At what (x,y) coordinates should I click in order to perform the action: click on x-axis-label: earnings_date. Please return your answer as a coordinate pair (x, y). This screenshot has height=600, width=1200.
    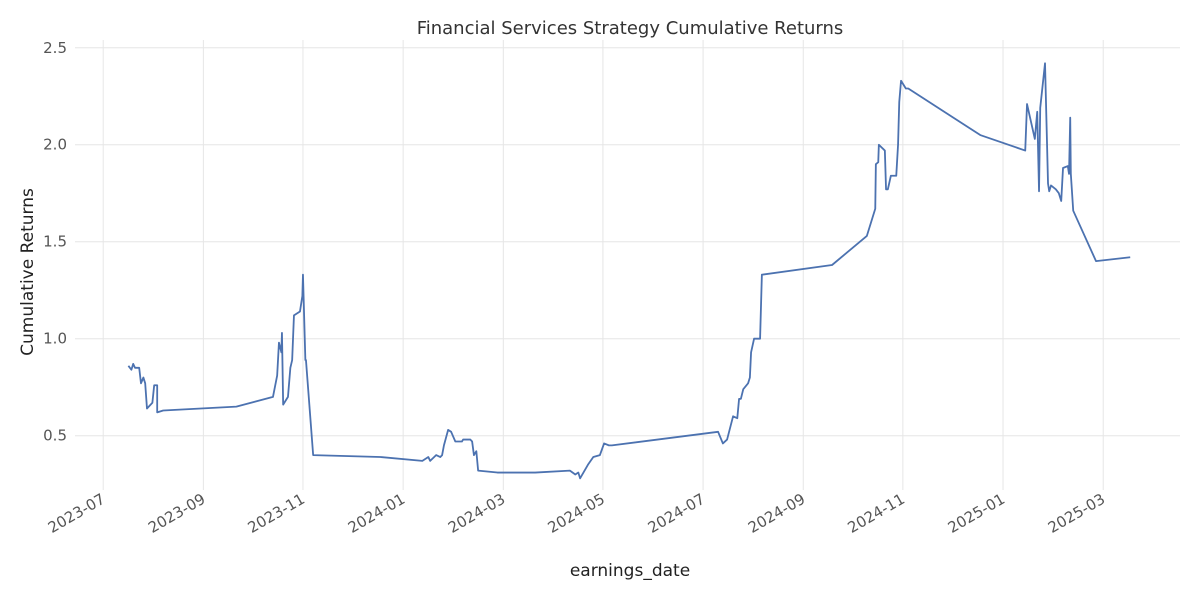
    Looking at the image, I should click on (630, 571).